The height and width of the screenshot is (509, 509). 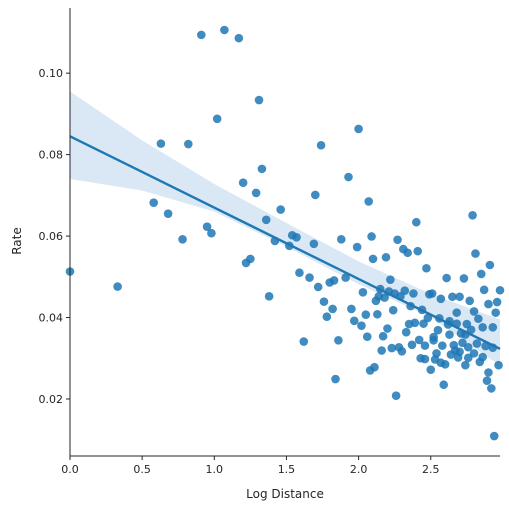 What do you see at coordinates (51, 73) in the screenshot?
I see `y-tick-label: 0.10` at bounding box center [51, 73].